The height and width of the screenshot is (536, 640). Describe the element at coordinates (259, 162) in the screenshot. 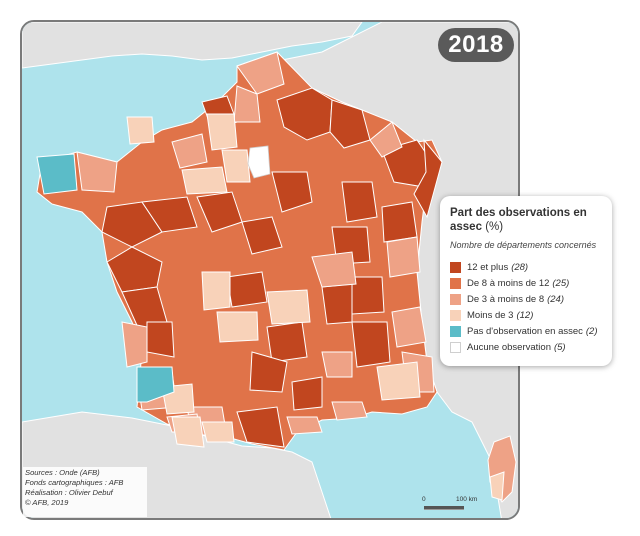

I see `class-no-observation` at that location.